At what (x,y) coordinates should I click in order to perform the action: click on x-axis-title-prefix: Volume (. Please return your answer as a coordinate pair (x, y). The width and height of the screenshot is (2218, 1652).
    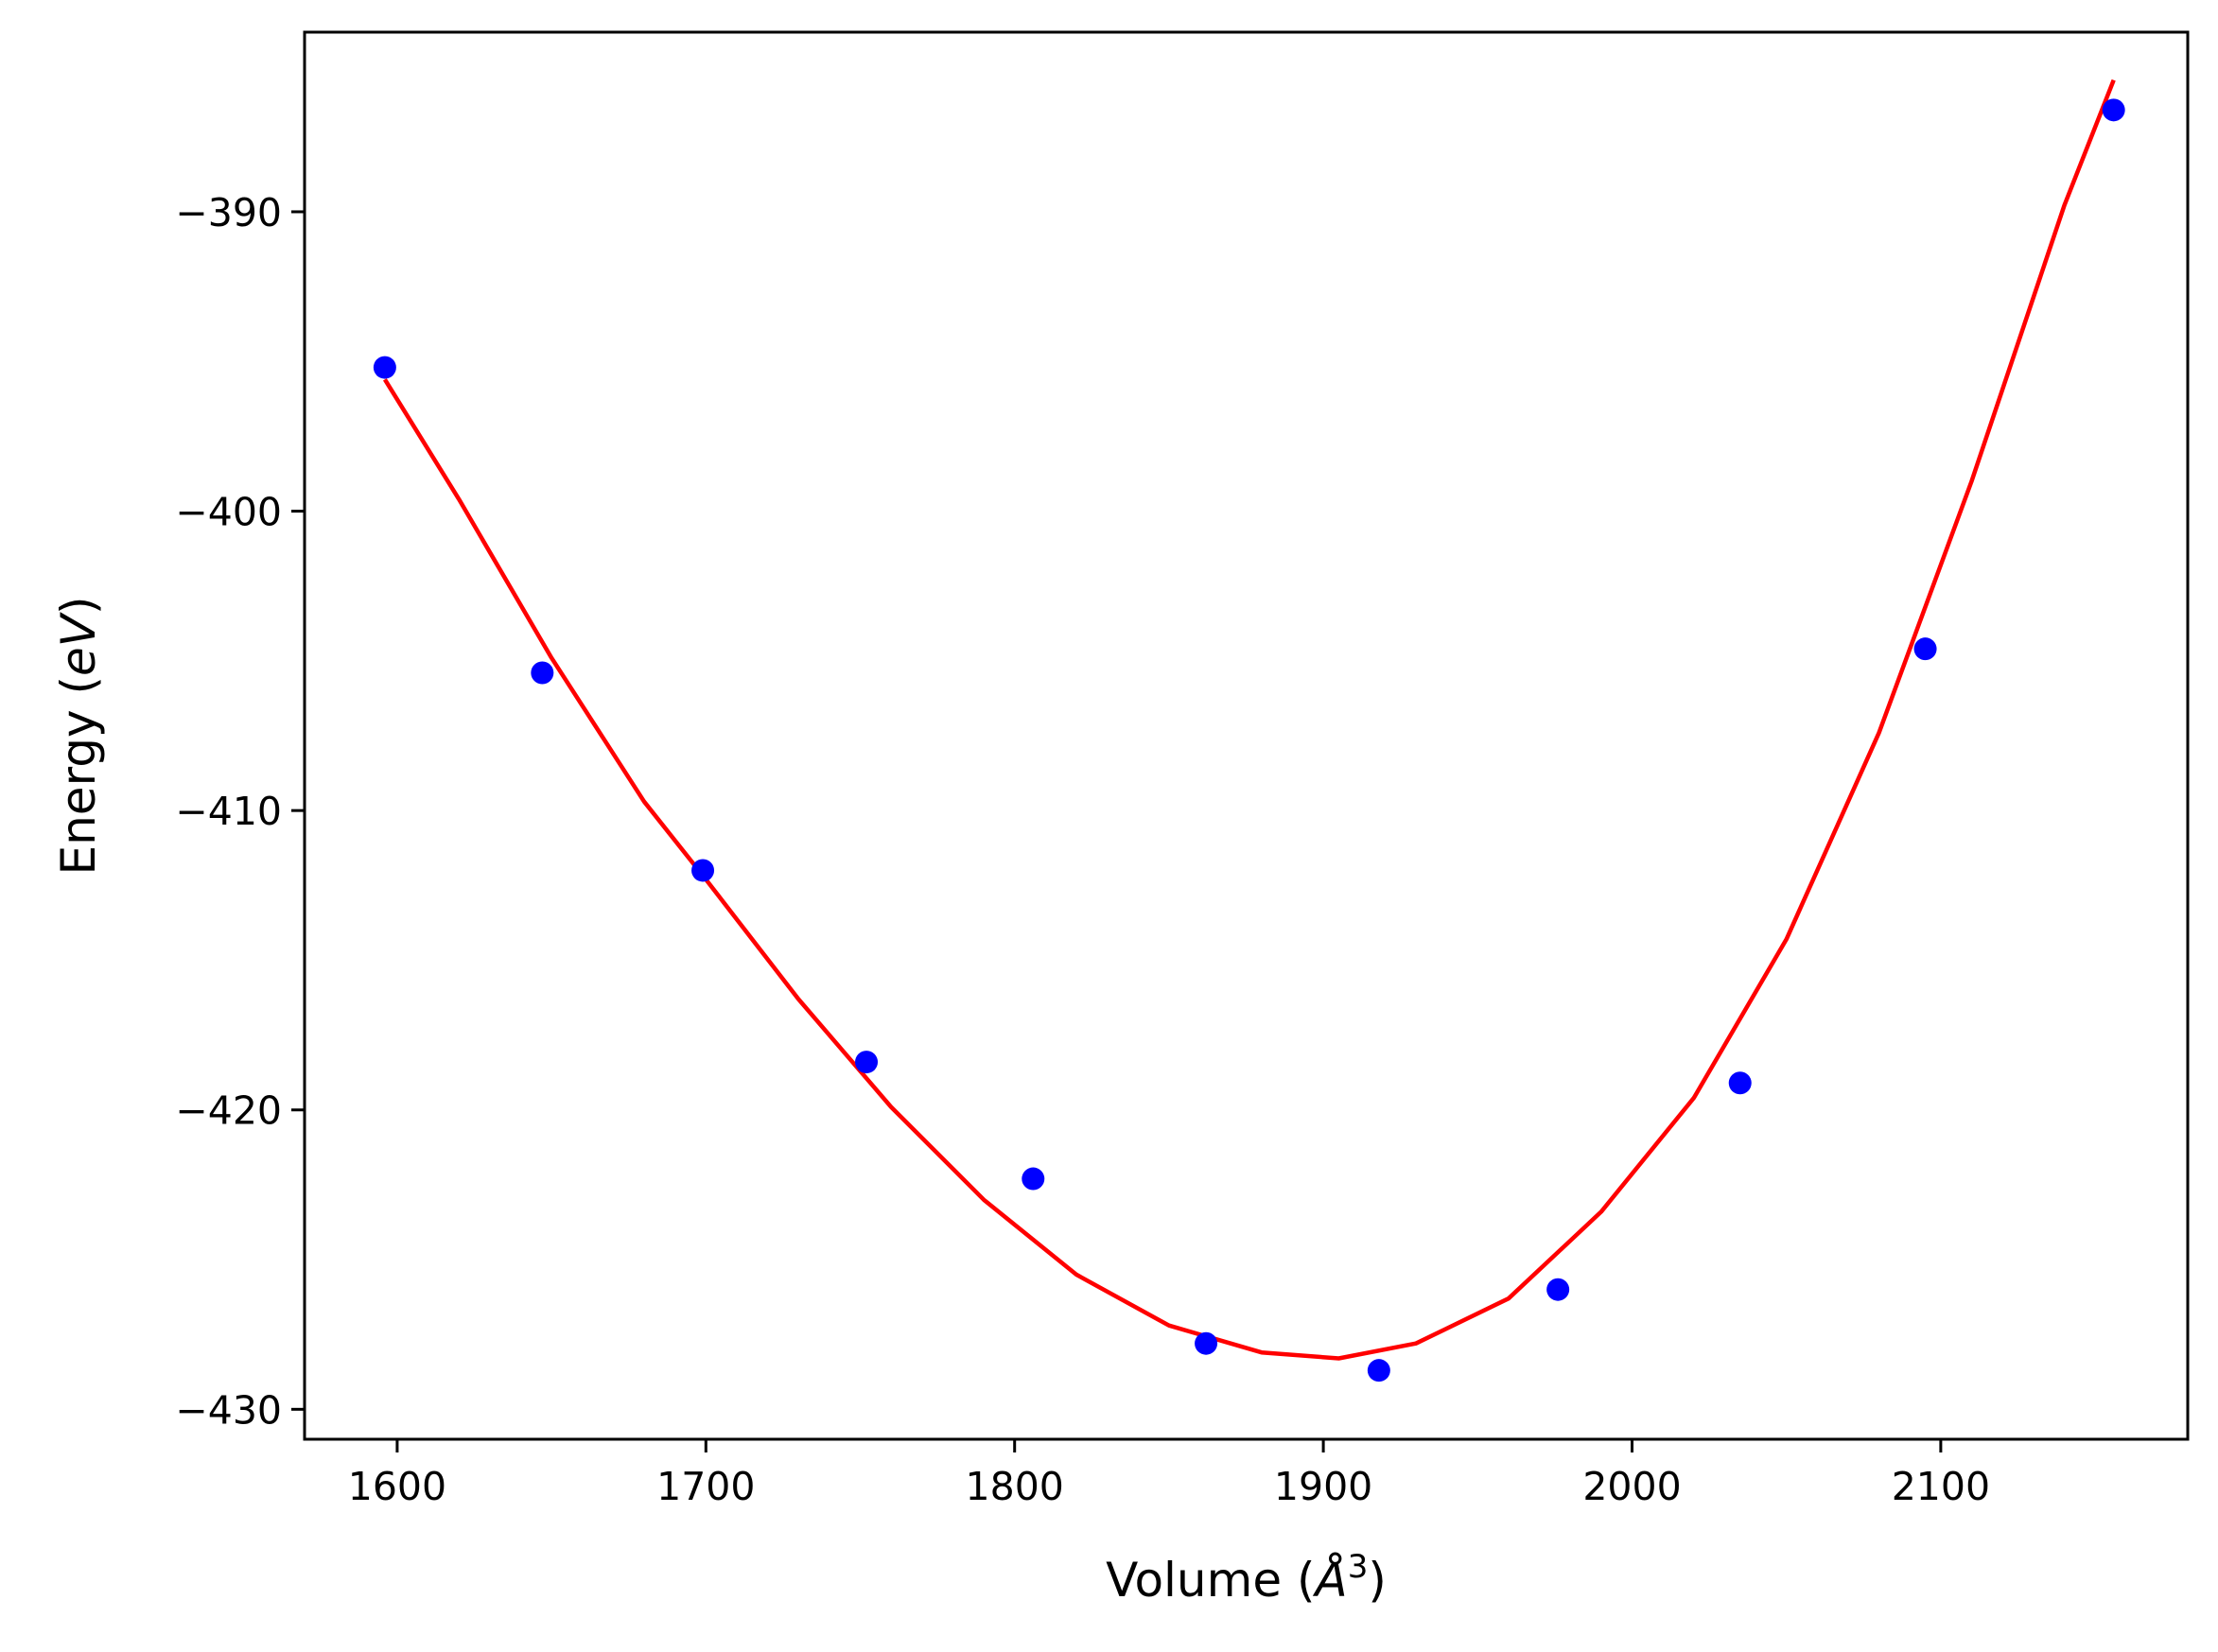
    Looking at the image, I should click on (1210, 1581).